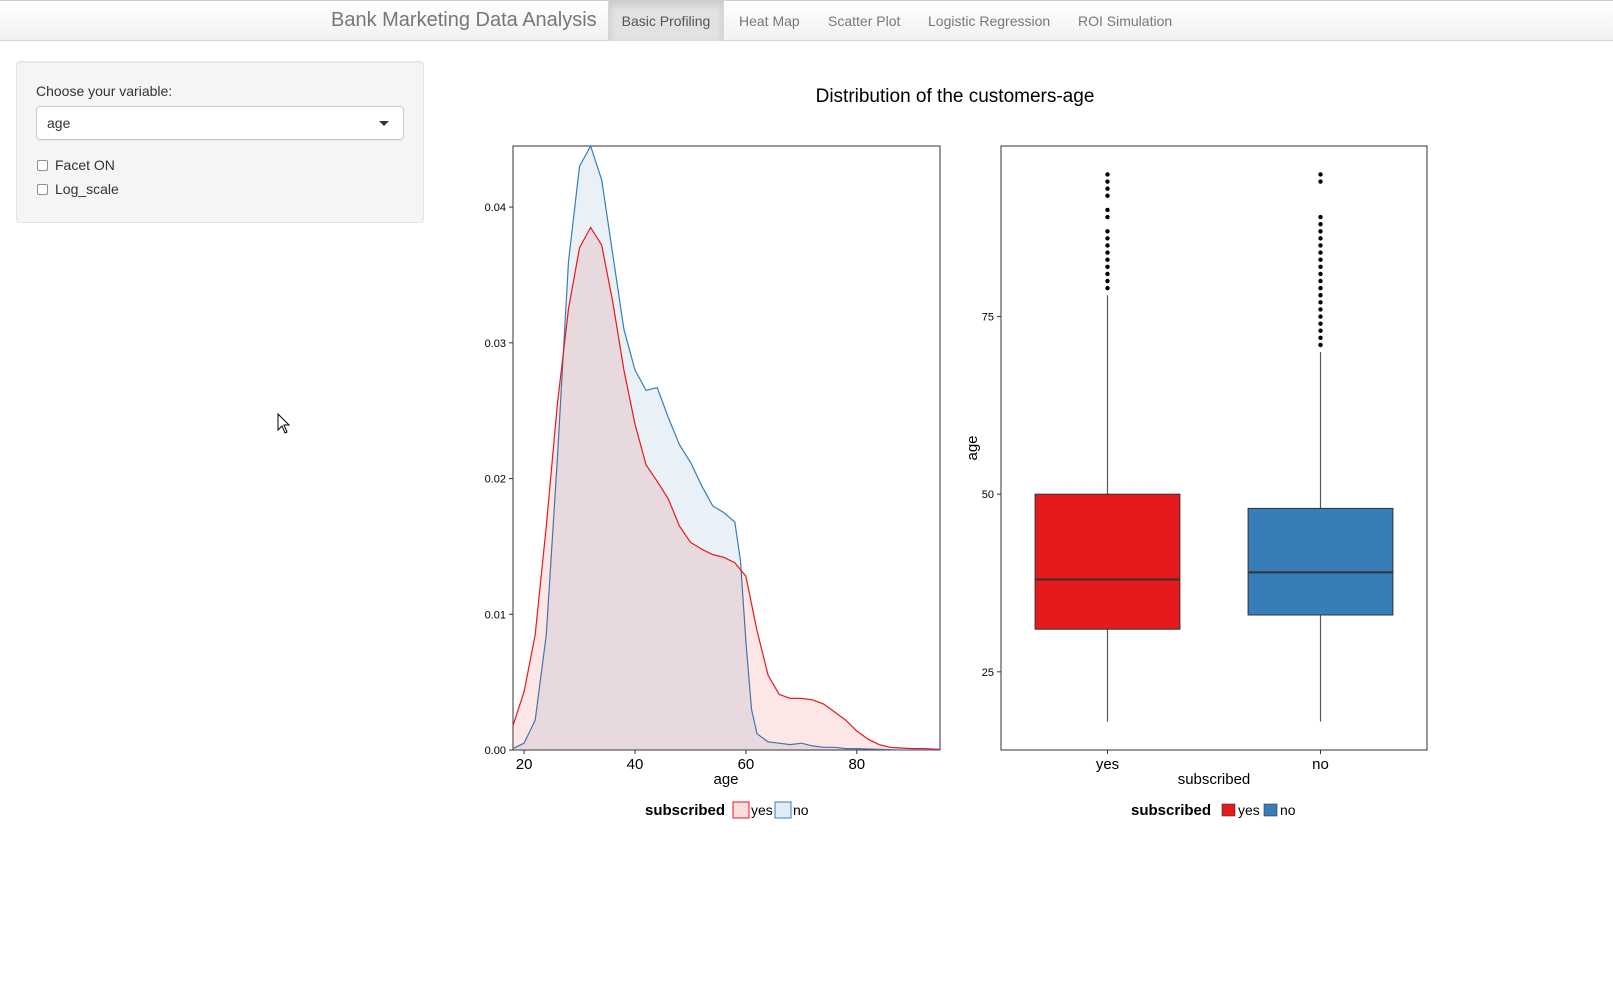 The height and width of the screenshot is (982, 1613). What do you see at coordinates (384, 123) in the screenshot?
I see `caret-down-icon` at bounding box center [384, 123].